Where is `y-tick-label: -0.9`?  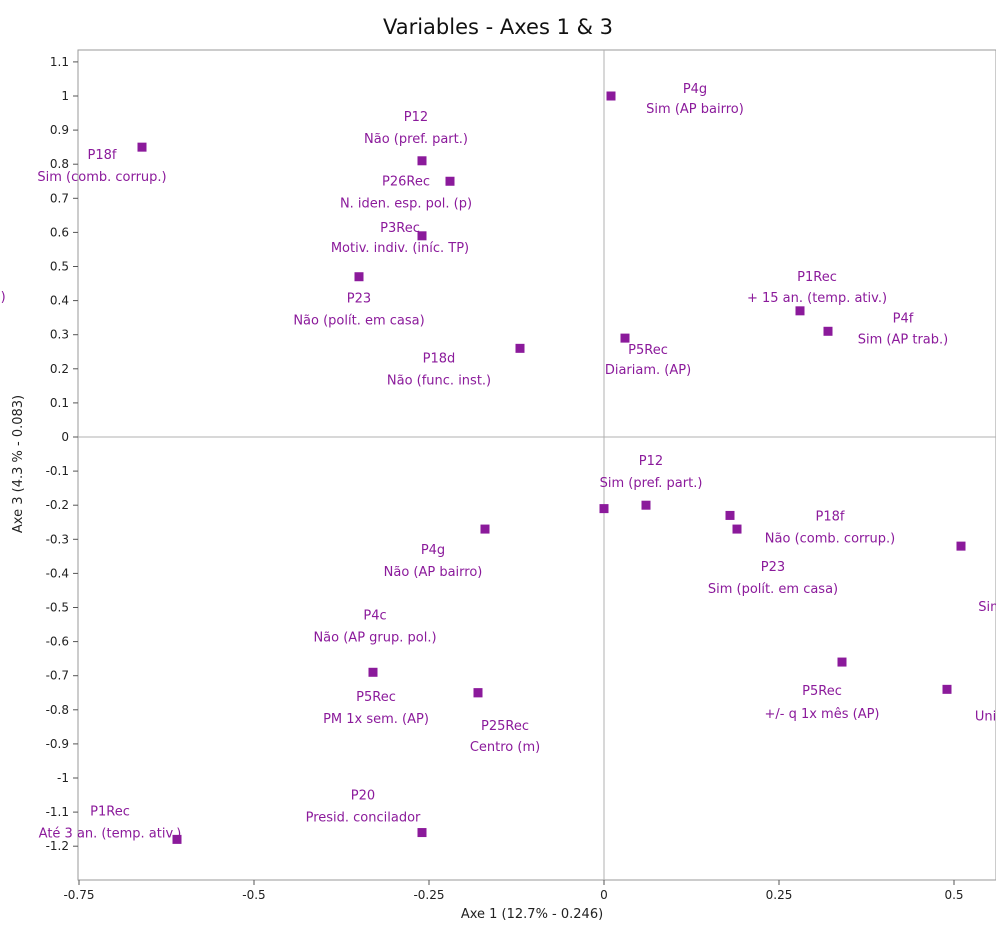 y-tick-label: -0.9 is located at coordinates (57, 744).